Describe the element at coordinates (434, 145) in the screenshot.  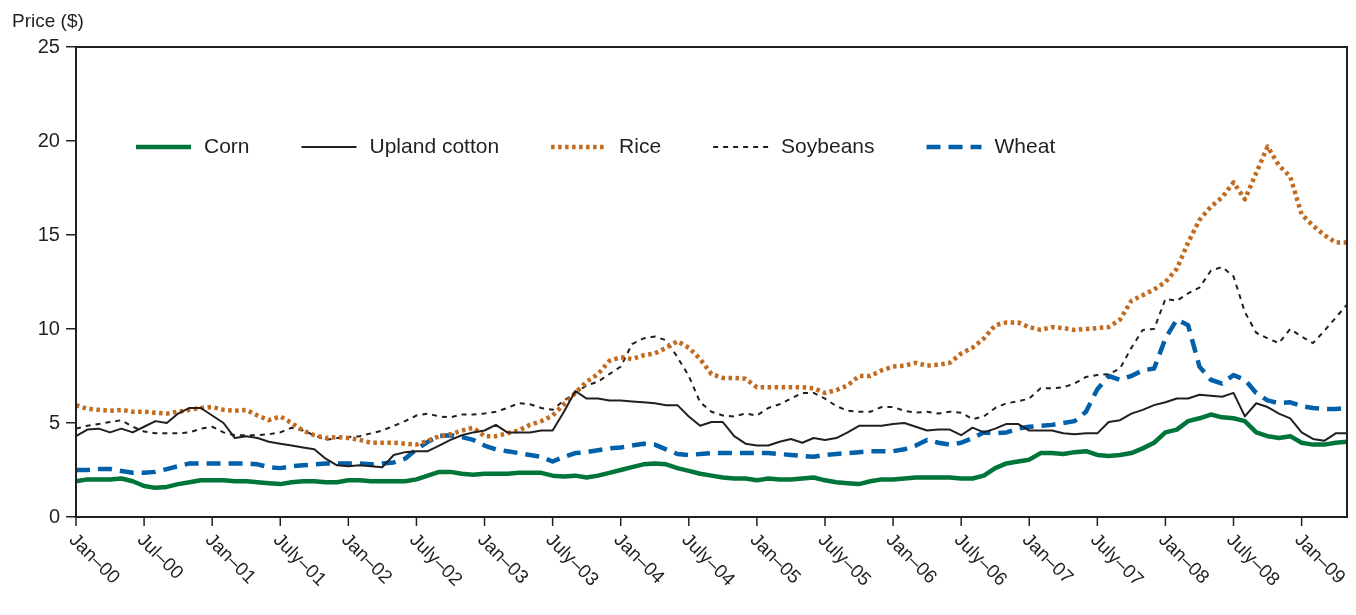
I see `legend-label: Upland cotton` at that location.